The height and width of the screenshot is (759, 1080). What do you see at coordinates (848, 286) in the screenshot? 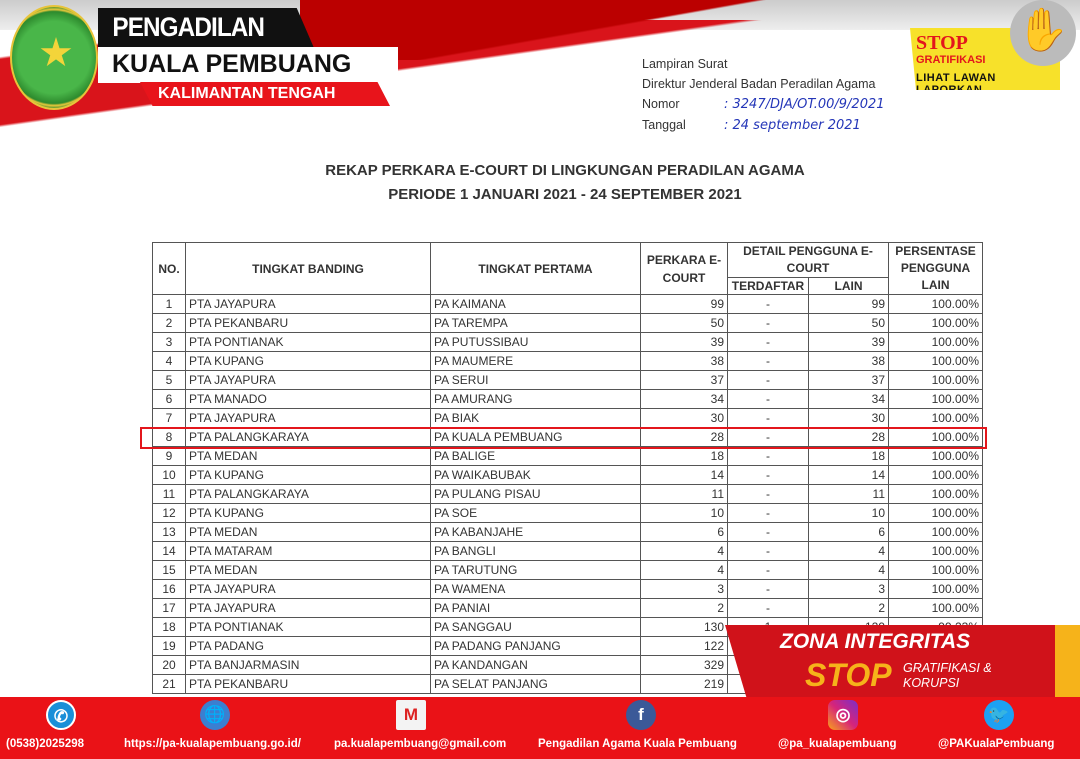
I see `th-lain: LAIN` at bounding box center [848, 286].